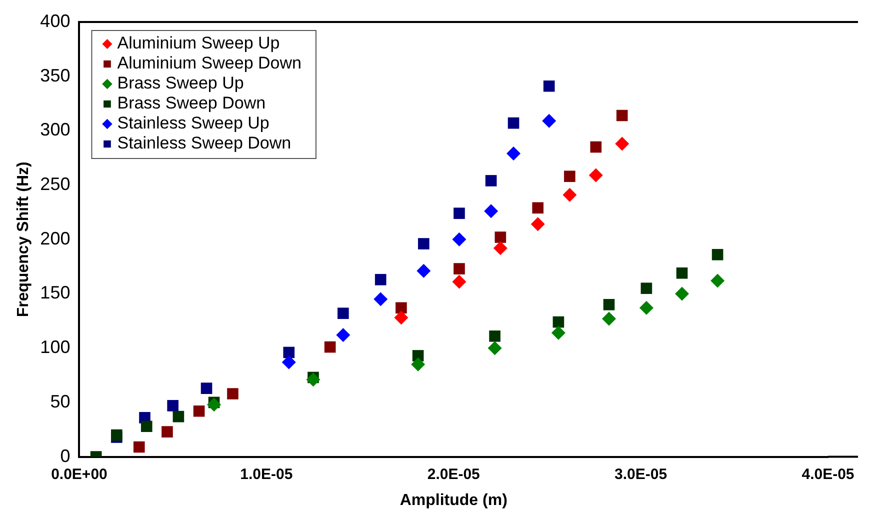 This screenshot has height=519, width=873. I want to click on x-tick-label: 0.0E+00, so click(79, 474).